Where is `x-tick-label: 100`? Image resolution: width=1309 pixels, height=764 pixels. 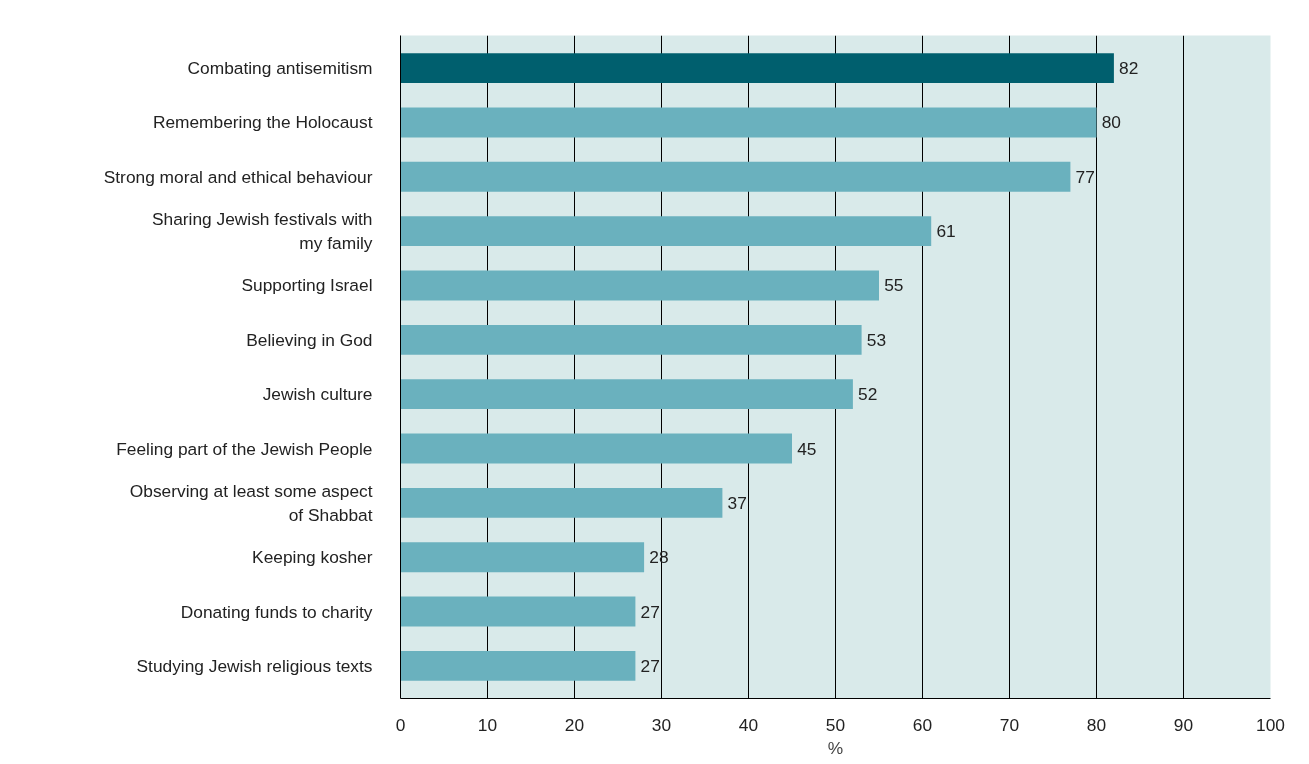
x-tick-label: 100 is located at coordinates (1270, 724).